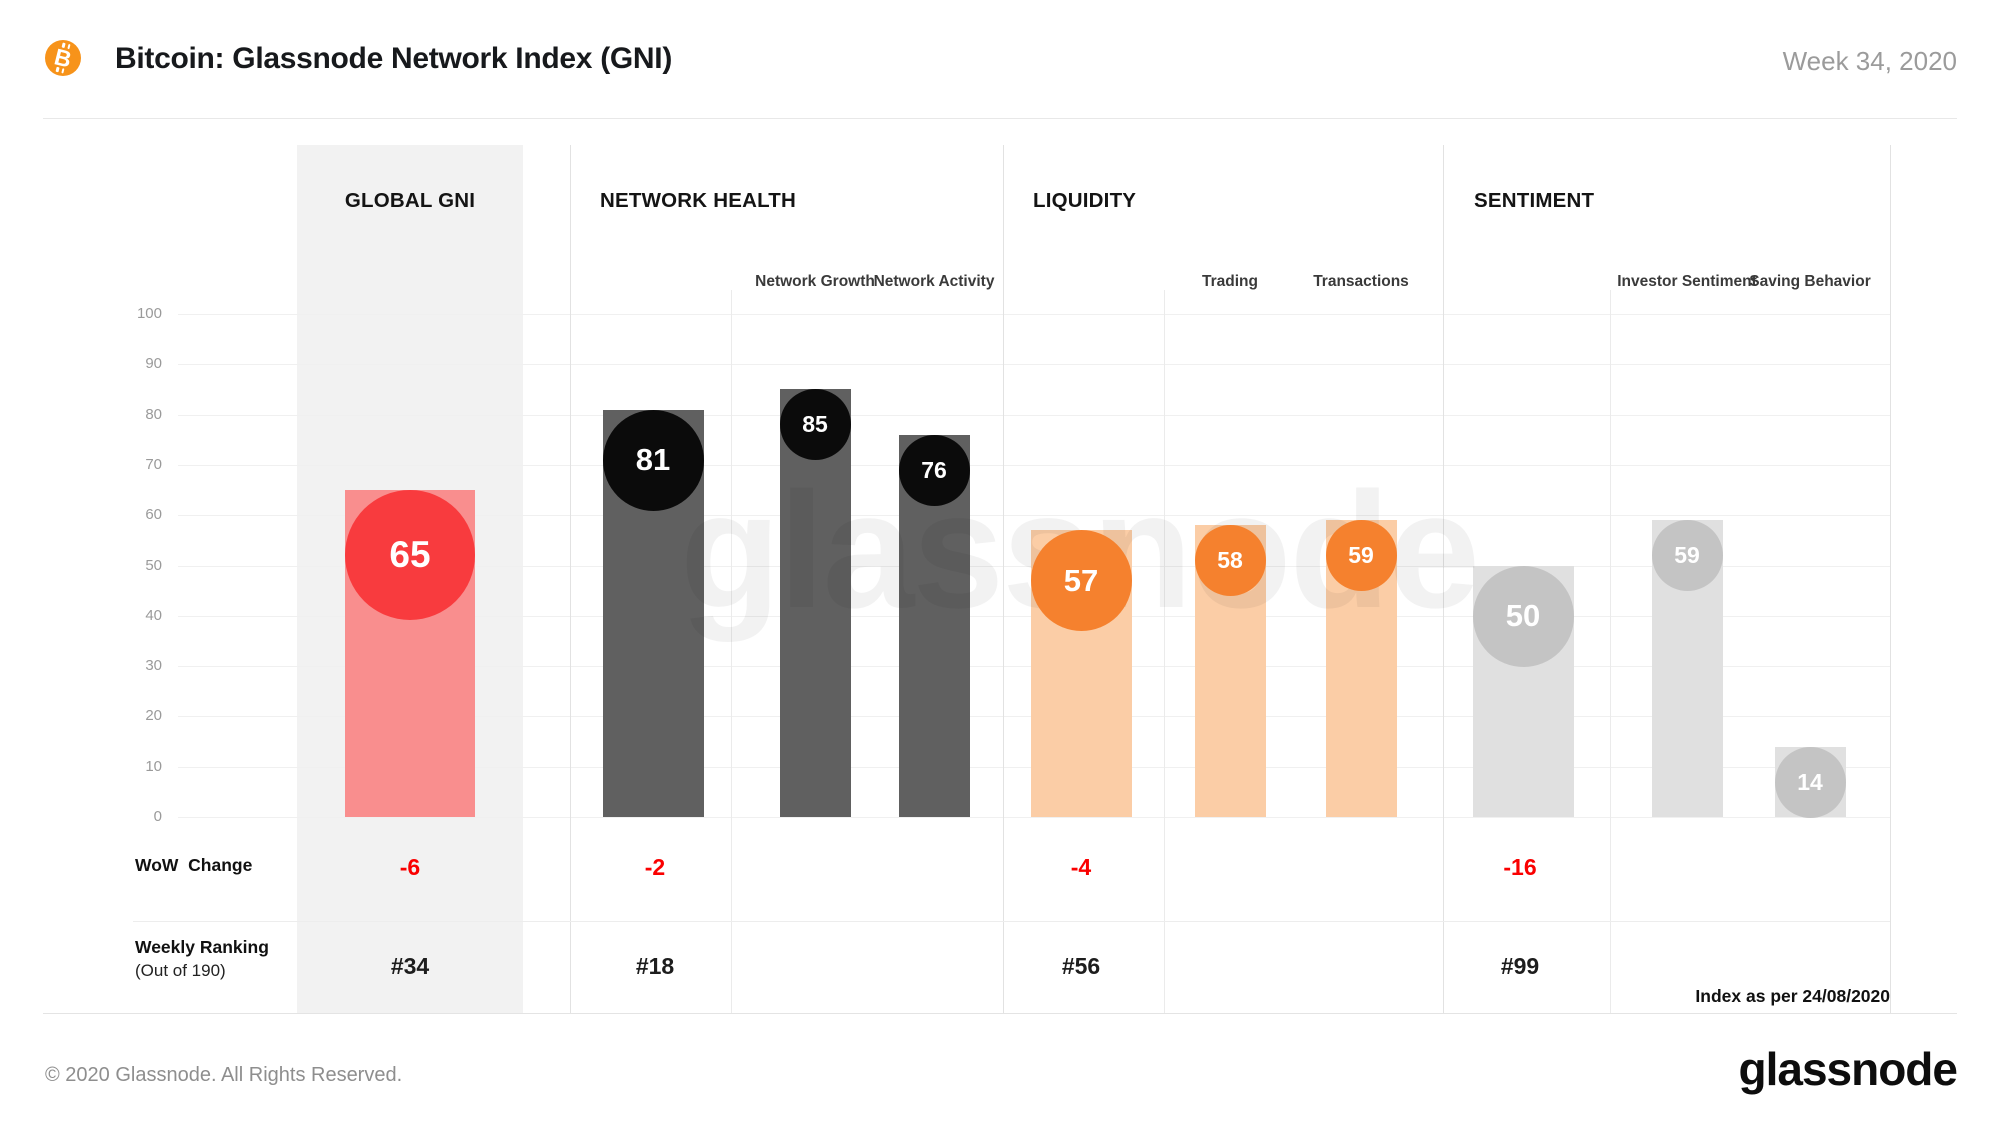 This screenshot has height=1125, width=2000. What do you see at coordinates (1687, 281) in the screenshot?
I see `sub-label-investor-sentiment: Investor Sentiment` at bounding box center [1687, 281].